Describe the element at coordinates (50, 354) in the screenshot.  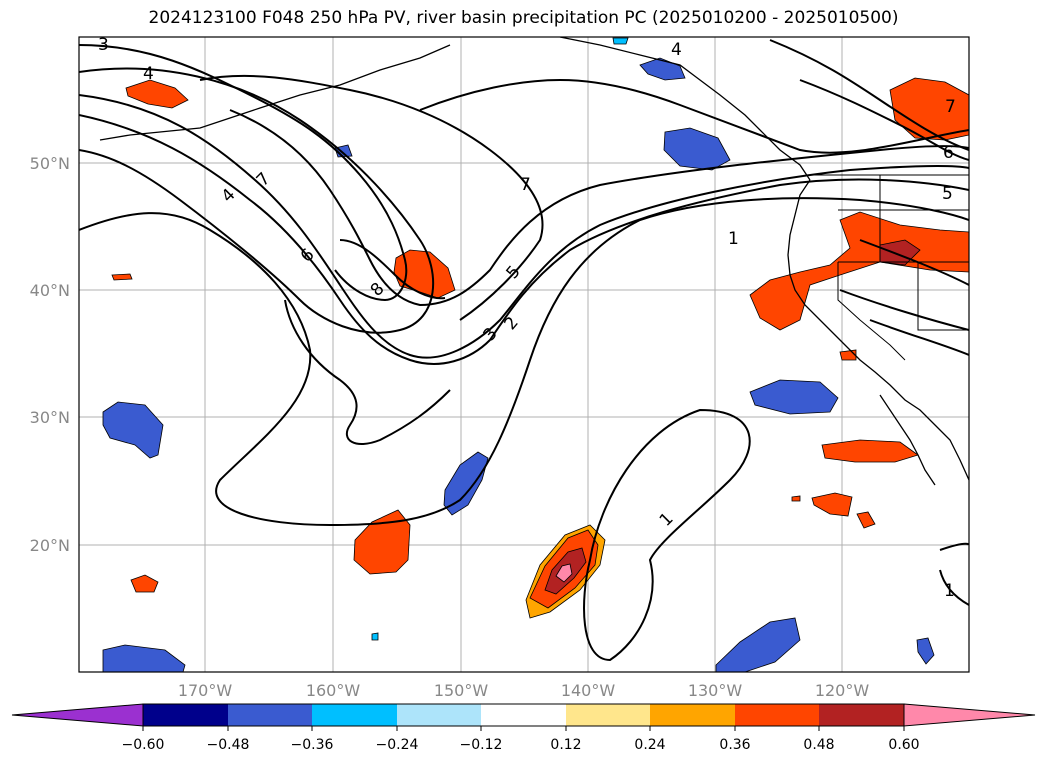
I see `lat-labels: 50°N 40°N 30°N 20°N` at that location.